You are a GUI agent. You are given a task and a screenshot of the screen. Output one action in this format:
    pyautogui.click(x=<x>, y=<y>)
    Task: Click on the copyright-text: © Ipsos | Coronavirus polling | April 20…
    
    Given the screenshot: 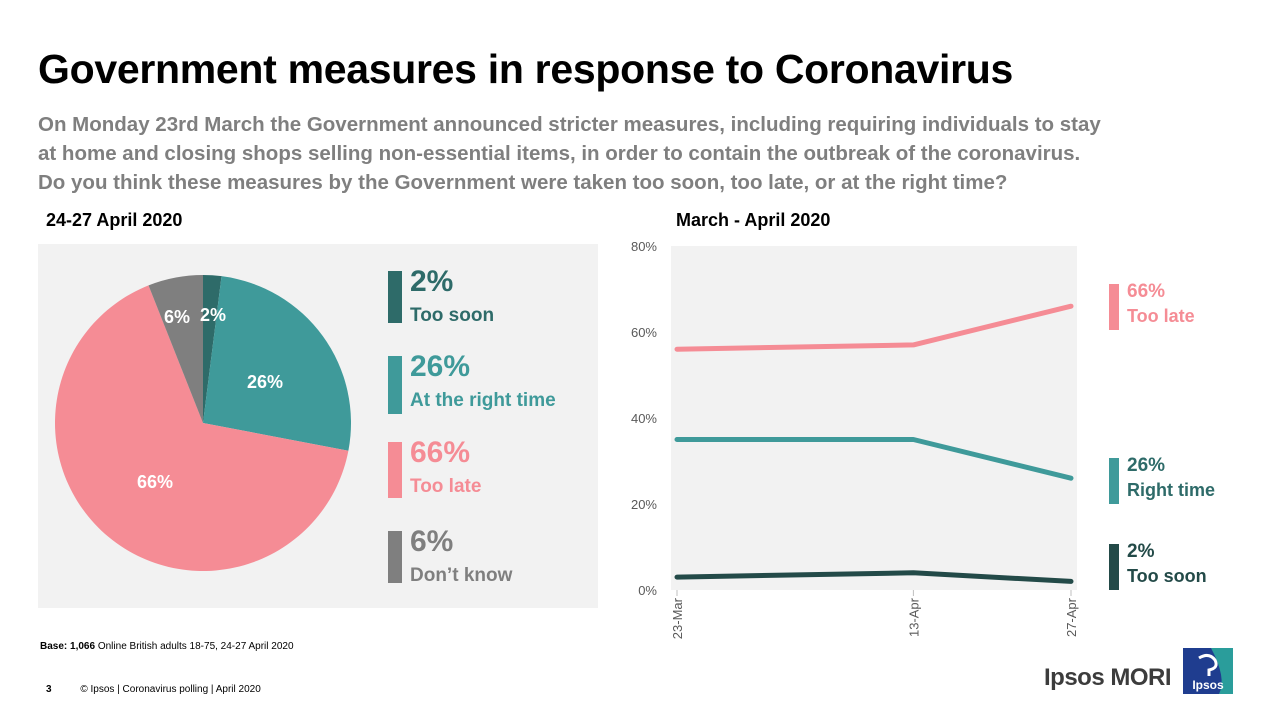 What is the action you would take?
    pyautogui.click(x=170, y=689)
    